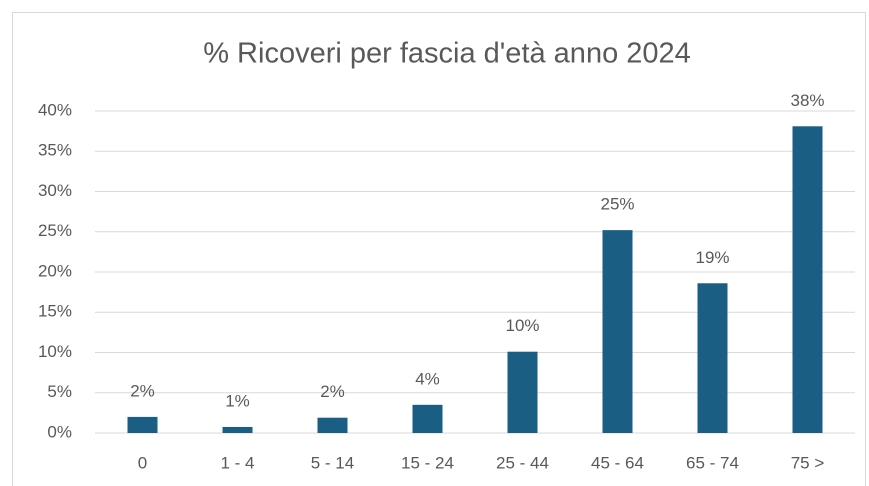 The height and width of the screenshot is (486, 869). Describe the element at coordinates (712, 257) in the screenshot. I see `data-label: 19%` at that location.